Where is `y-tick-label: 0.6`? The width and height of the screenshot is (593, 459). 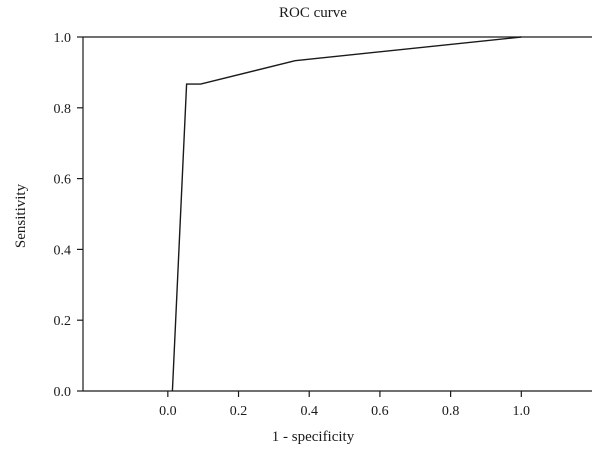
y-tick-label: 0.6 is located at coordinates (63, 180).